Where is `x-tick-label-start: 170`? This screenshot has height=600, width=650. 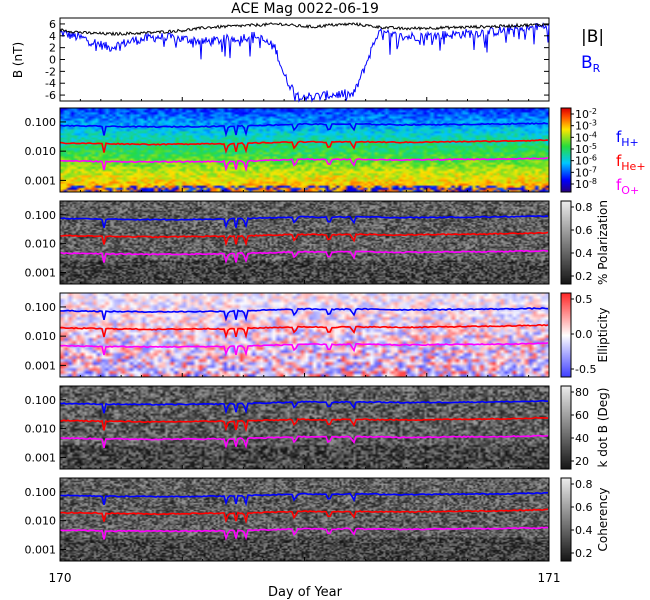
x-tick-label-start: 170 is located at coordinates (60, 578).